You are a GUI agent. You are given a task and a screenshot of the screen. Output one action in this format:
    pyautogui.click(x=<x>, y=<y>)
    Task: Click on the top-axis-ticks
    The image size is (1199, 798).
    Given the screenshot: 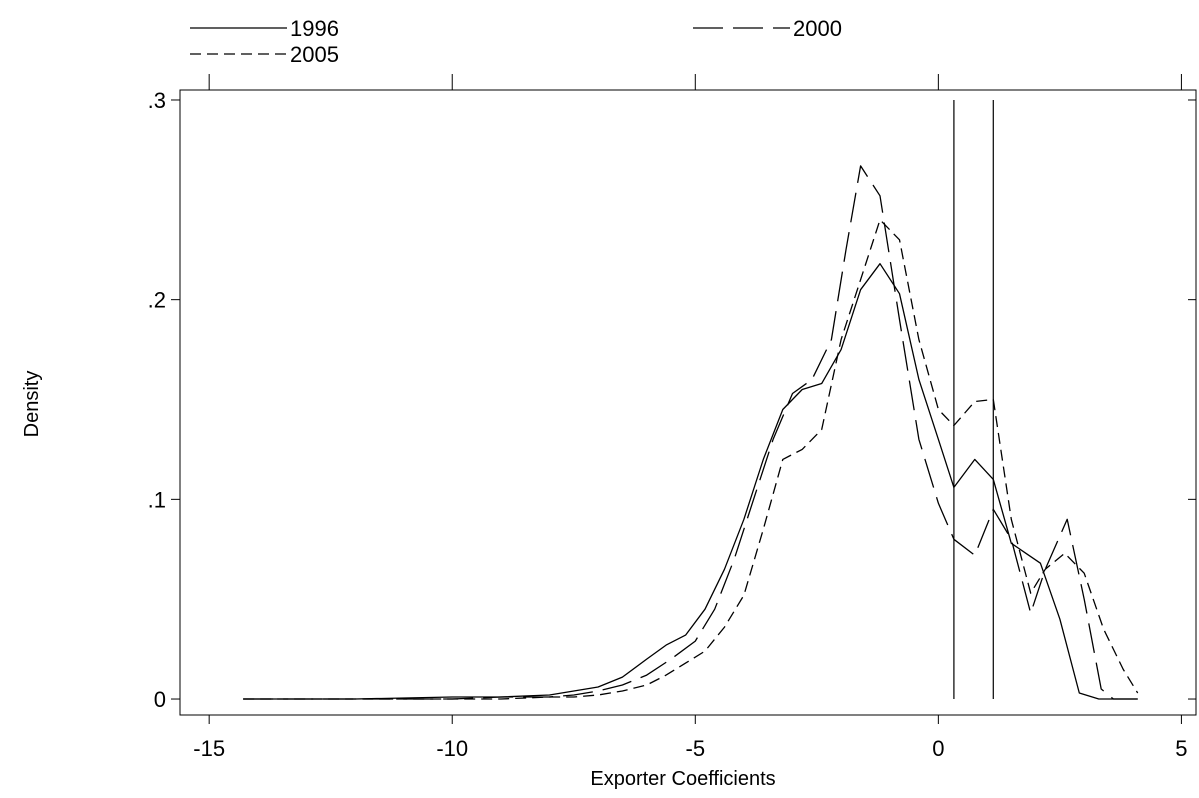 What is the action you would take?
    pyautogui.click(x=695, y=82)
    